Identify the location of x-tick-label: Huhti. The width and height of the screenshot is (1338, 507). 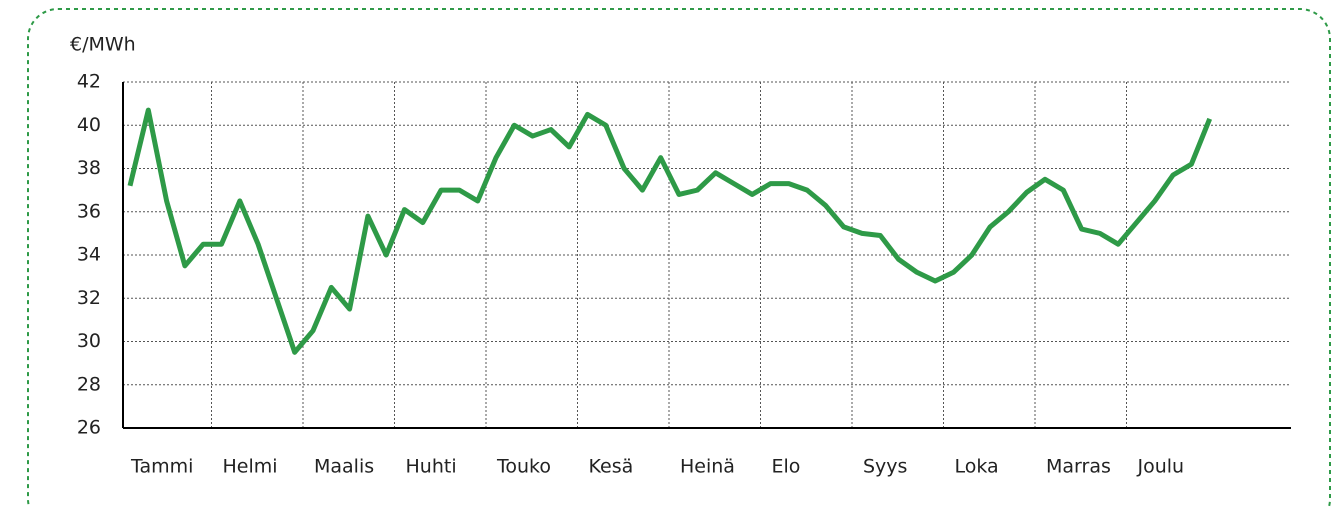
(431, 467).